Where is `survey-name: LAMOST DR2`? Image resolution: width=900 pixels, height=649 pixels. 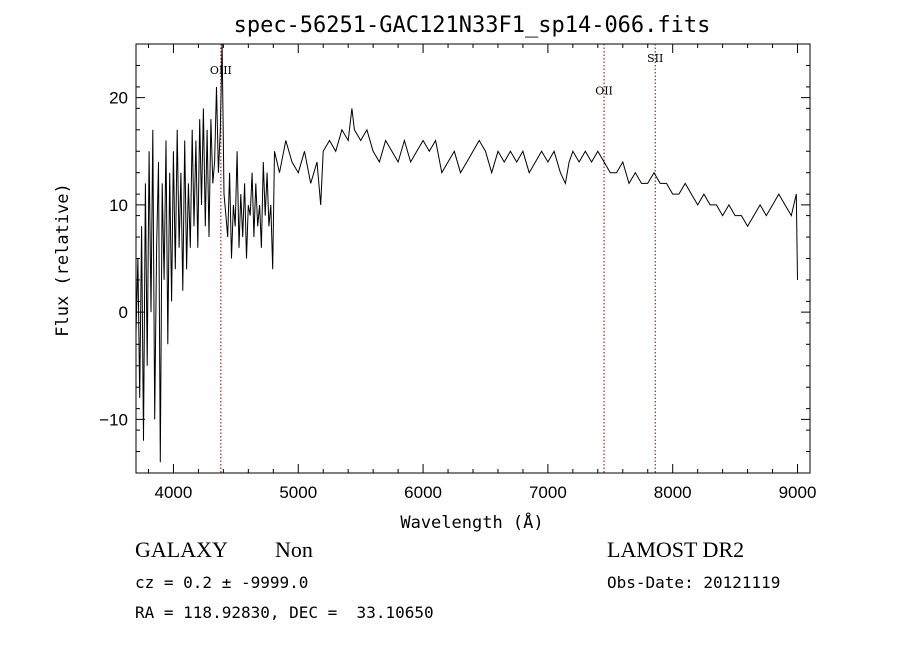
survey-name: LAMOST DR2 is located at coordinates (676, 549).